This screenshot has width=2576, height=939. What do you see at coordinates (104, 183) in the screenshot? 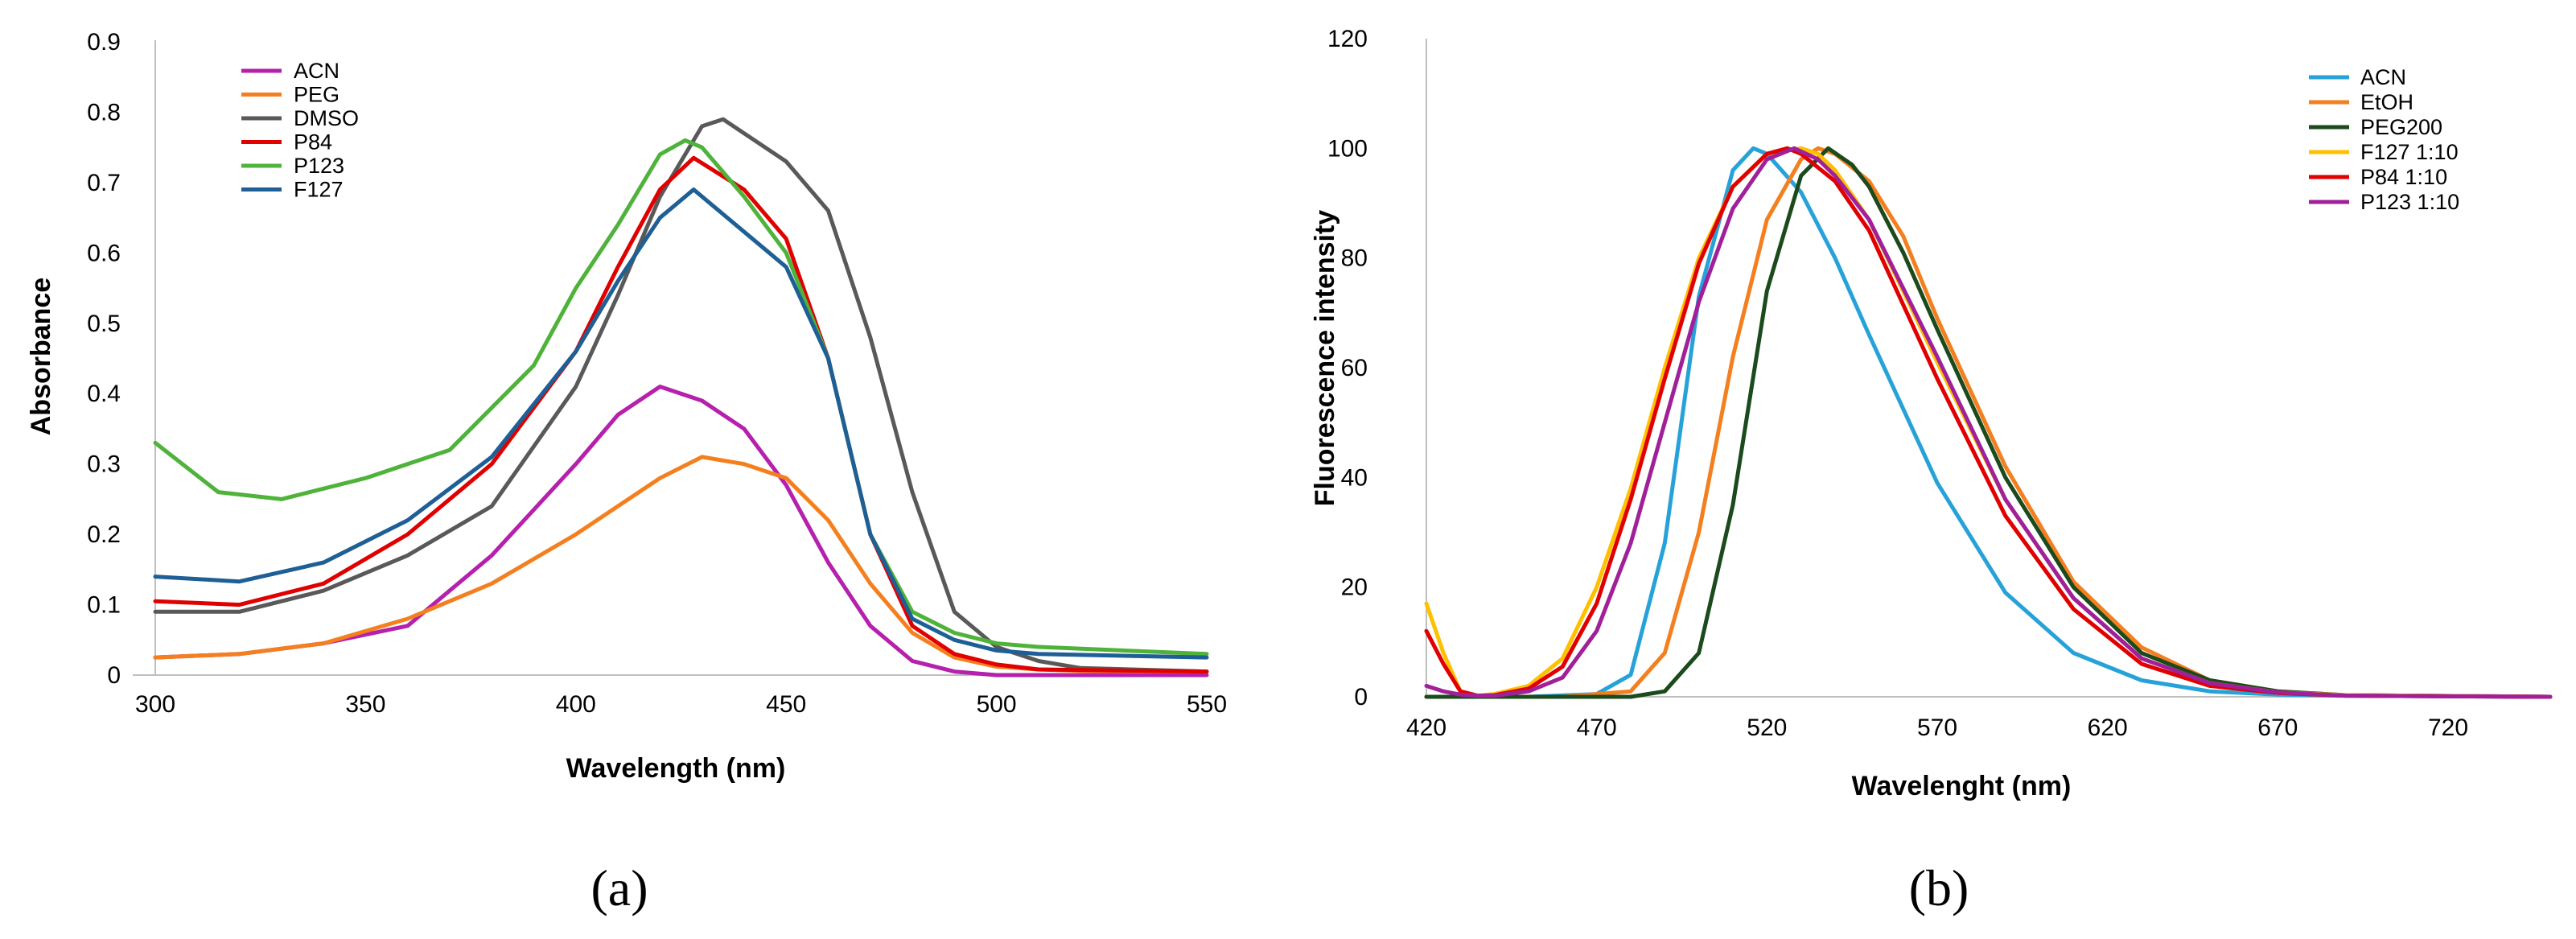
I see `y-tick-label: 0.7` at bounding box center [104, 183].